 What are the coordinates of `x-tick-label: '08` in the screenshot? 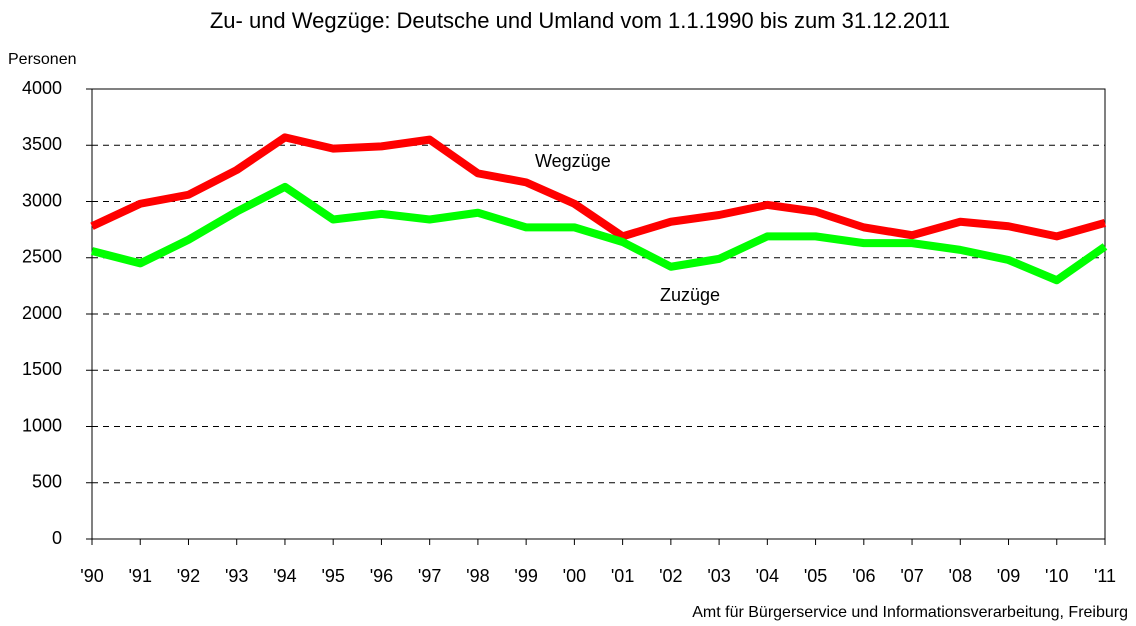 It's located at (960, 576).